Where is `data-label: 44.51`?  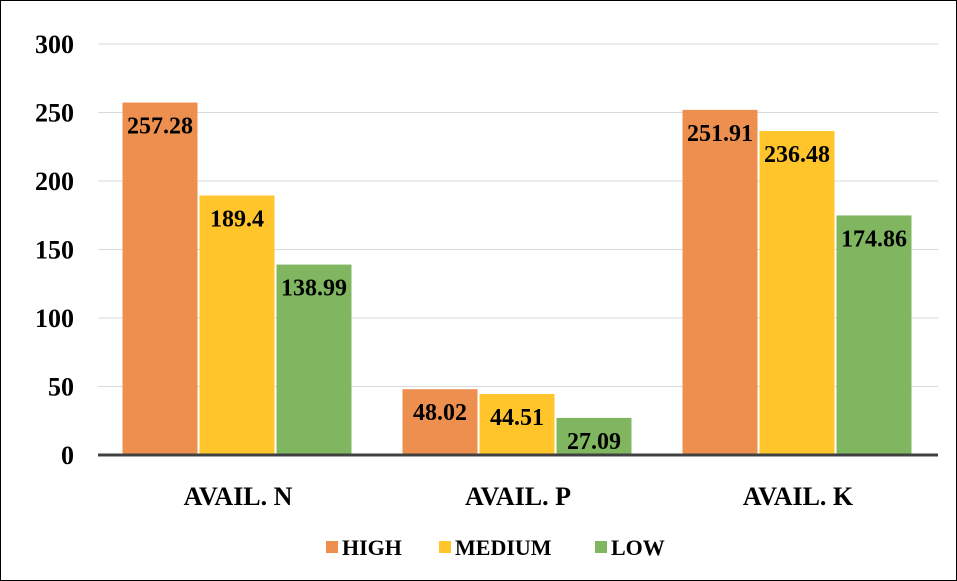
data-label: 44.51 is located at coordinates (517, 418).